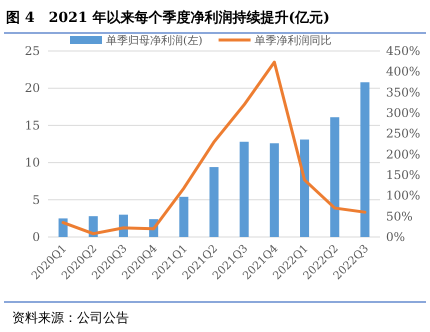  Describe the element at coordinates (403, 154) in the screenshot. I see `y2-tick-label: 200%` at that location.